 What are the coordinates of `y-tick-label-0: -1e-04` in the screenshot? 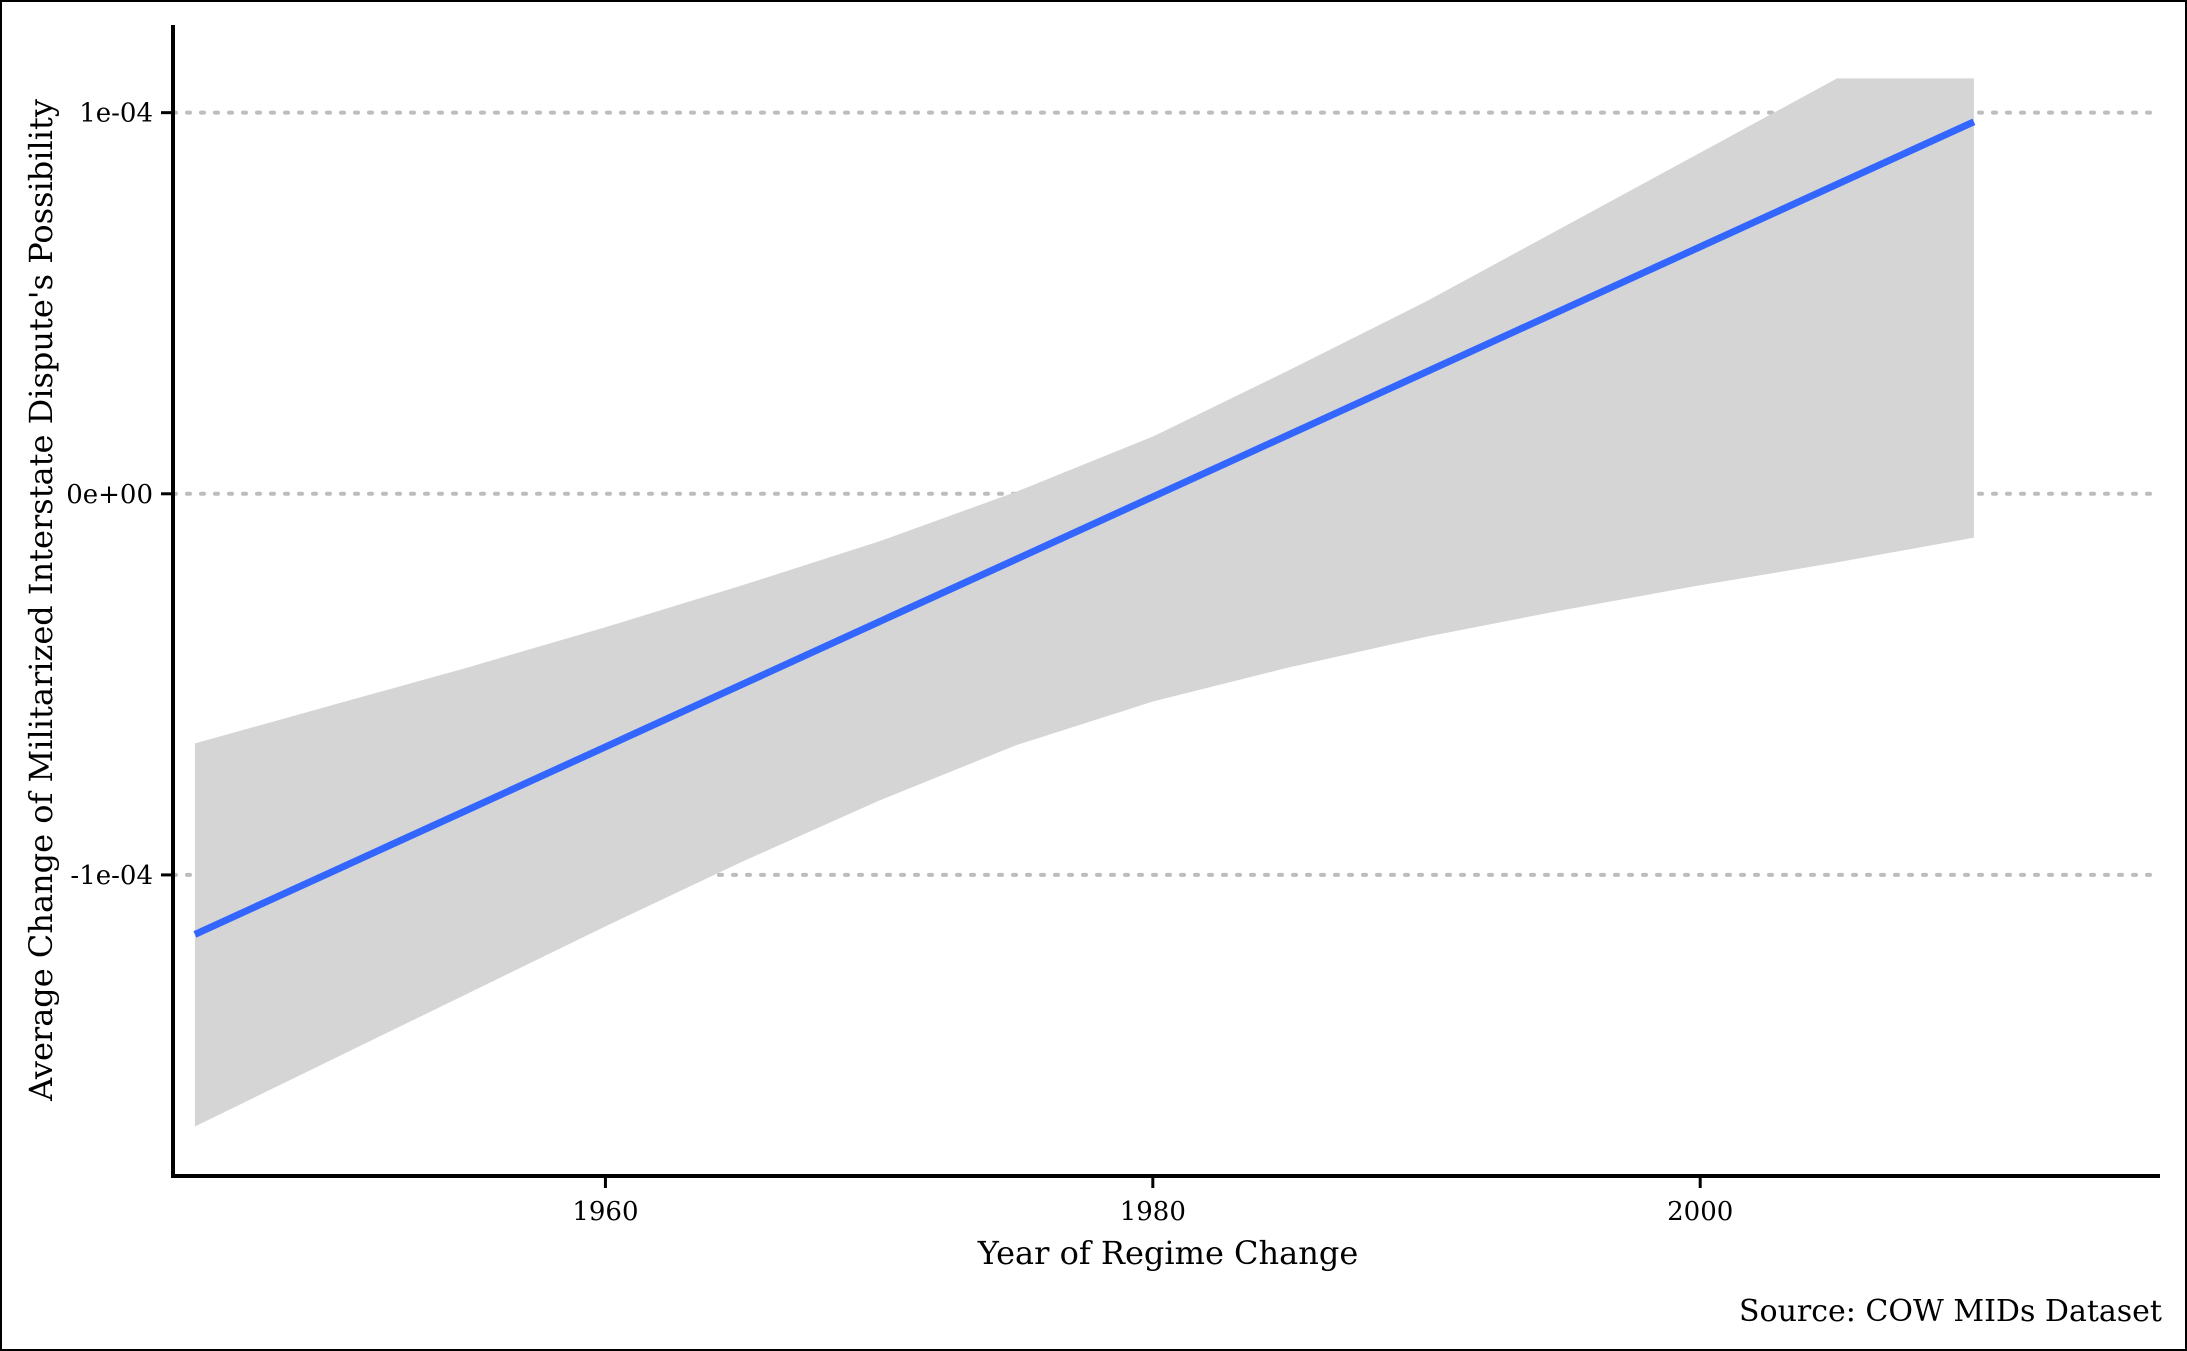 It's located at (111, 876).